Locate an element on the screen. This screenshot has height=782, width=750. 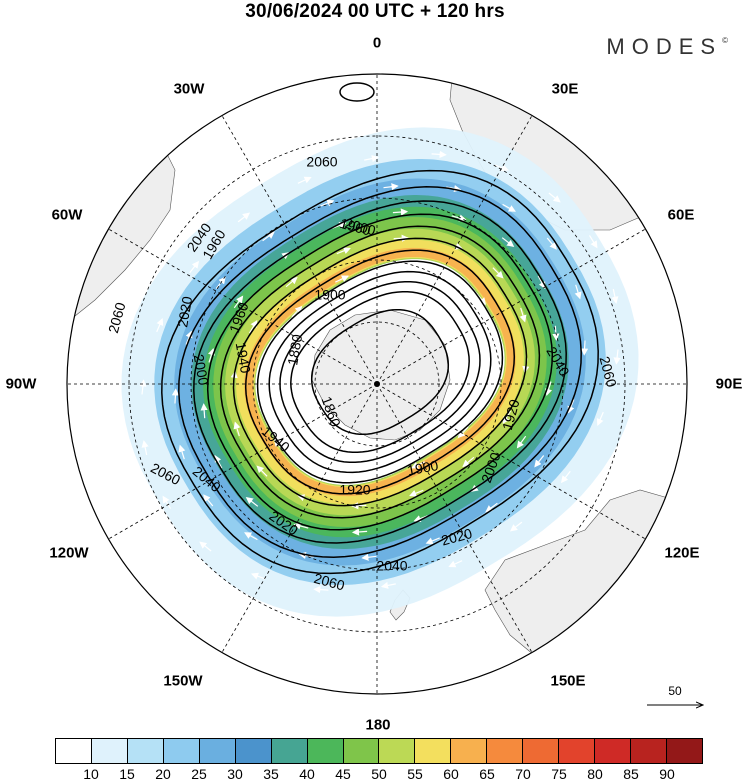
colorbar is located at coordinates (379, 751).